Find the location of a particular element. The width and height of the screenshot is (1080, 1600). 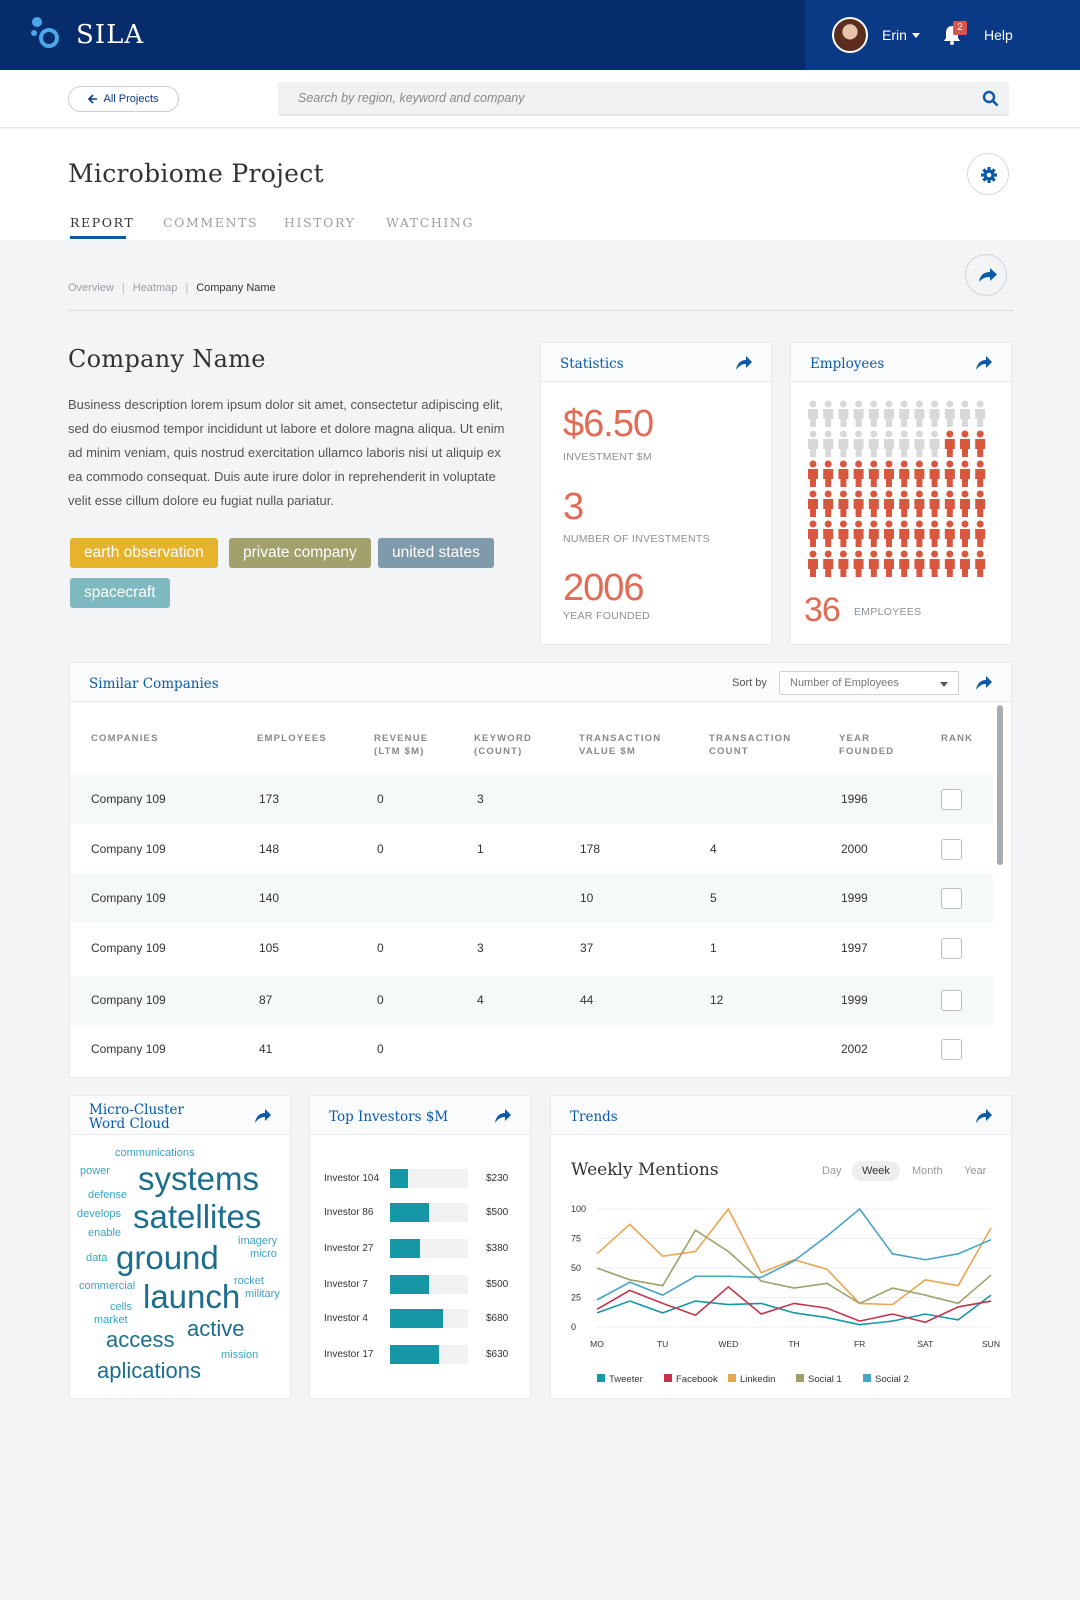

app-name: SILA is located at coordinates (110, 35).